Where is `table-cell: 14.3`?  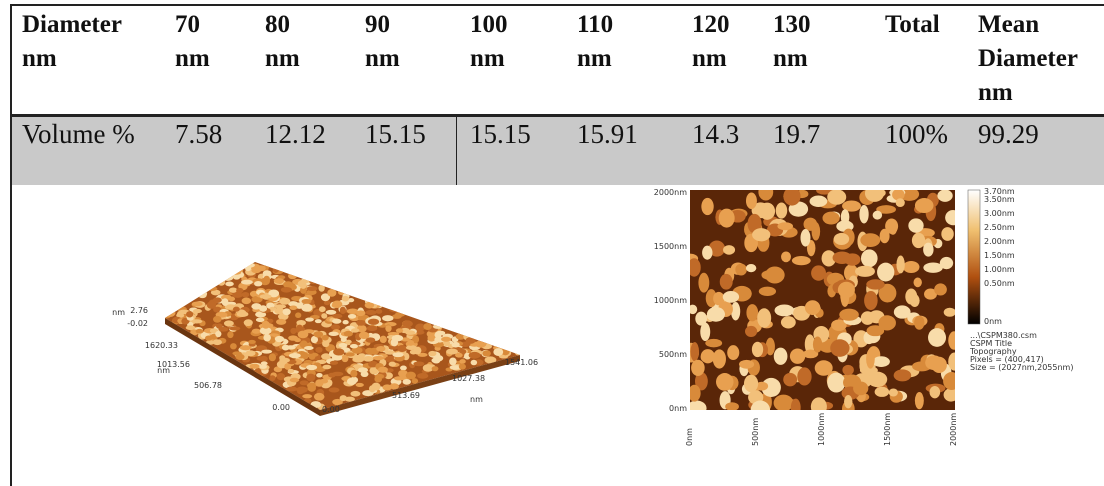
table-cell: 14.3 is located at coordinates (716, 134).